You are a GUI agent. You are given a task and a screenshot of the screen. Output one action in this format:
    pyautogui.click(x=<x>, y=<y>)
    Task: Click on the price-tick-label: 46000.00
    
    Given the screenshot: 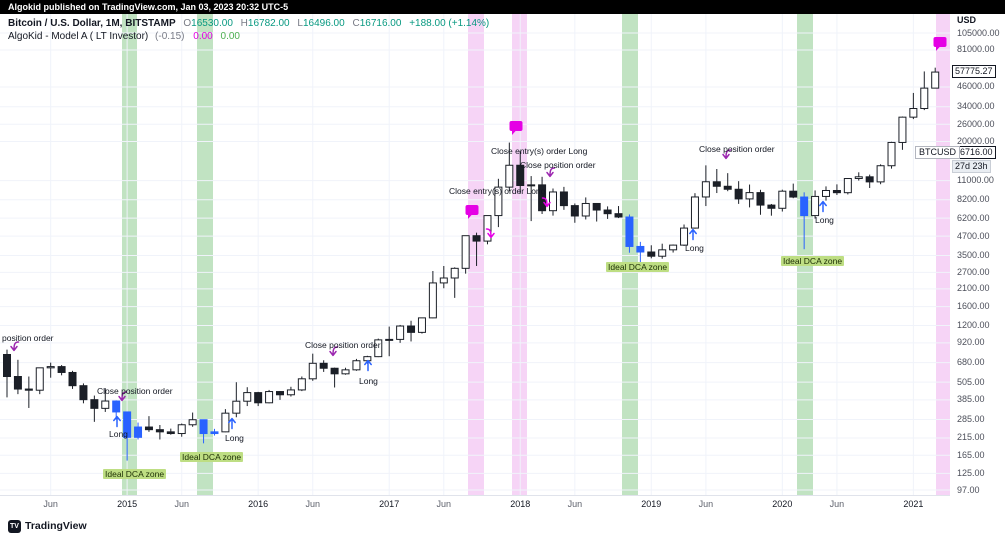 What is the action you would take?
    pyautogui.click(x=976, y=86)
    